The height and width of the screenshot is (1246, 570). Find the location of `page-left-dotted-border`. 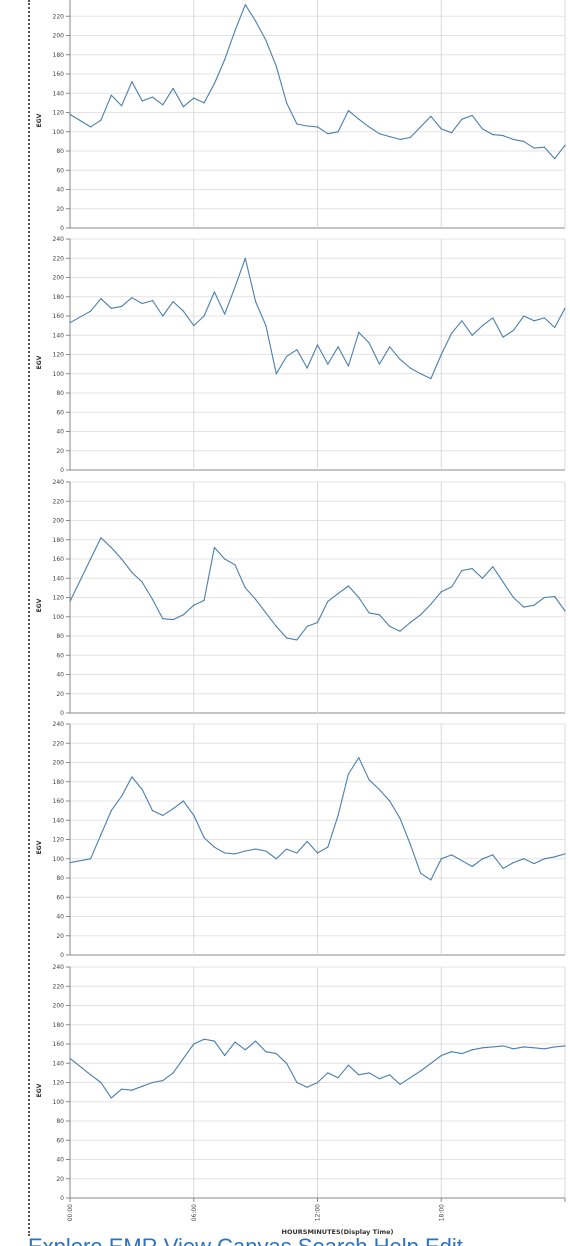

page-left-dotted-border is located at coordinates (29, 618).